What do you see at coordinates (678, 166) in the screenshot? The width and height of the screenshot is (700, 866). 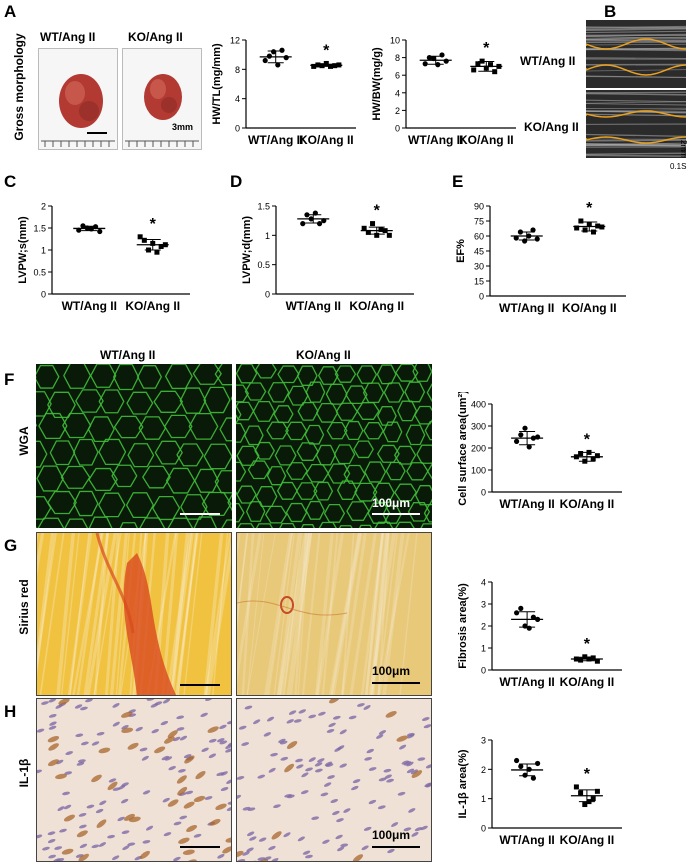 I see `echo-scale-horizontal: 0.1S` at bounding box center [678, 166].